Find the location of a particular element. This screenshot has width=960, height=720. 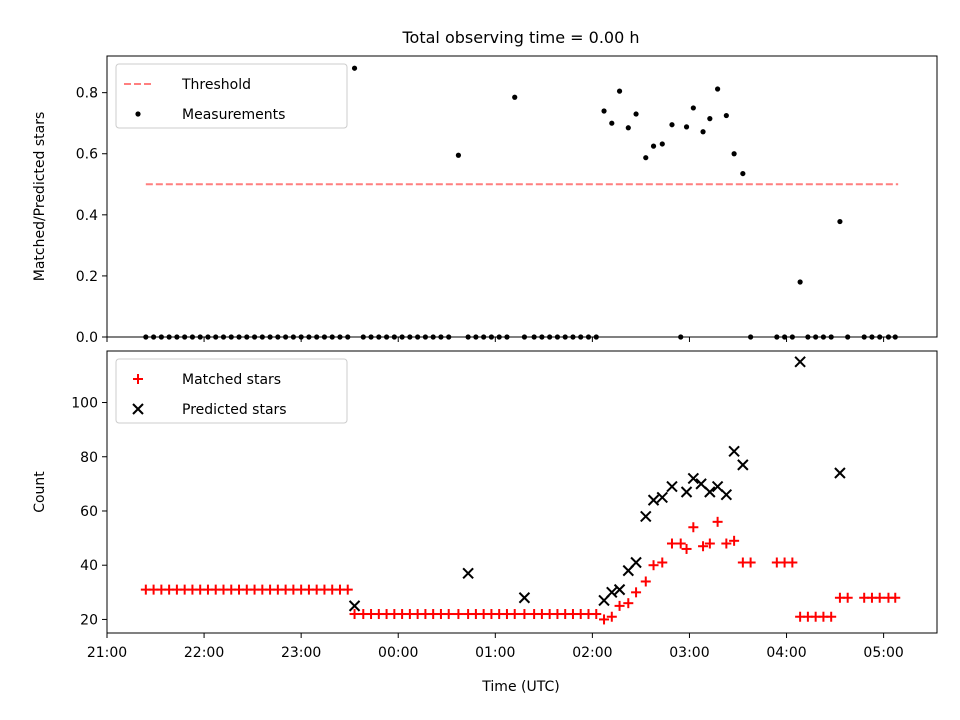

x-axis-label: Time (UTC) is located at coordinates (520, 687).